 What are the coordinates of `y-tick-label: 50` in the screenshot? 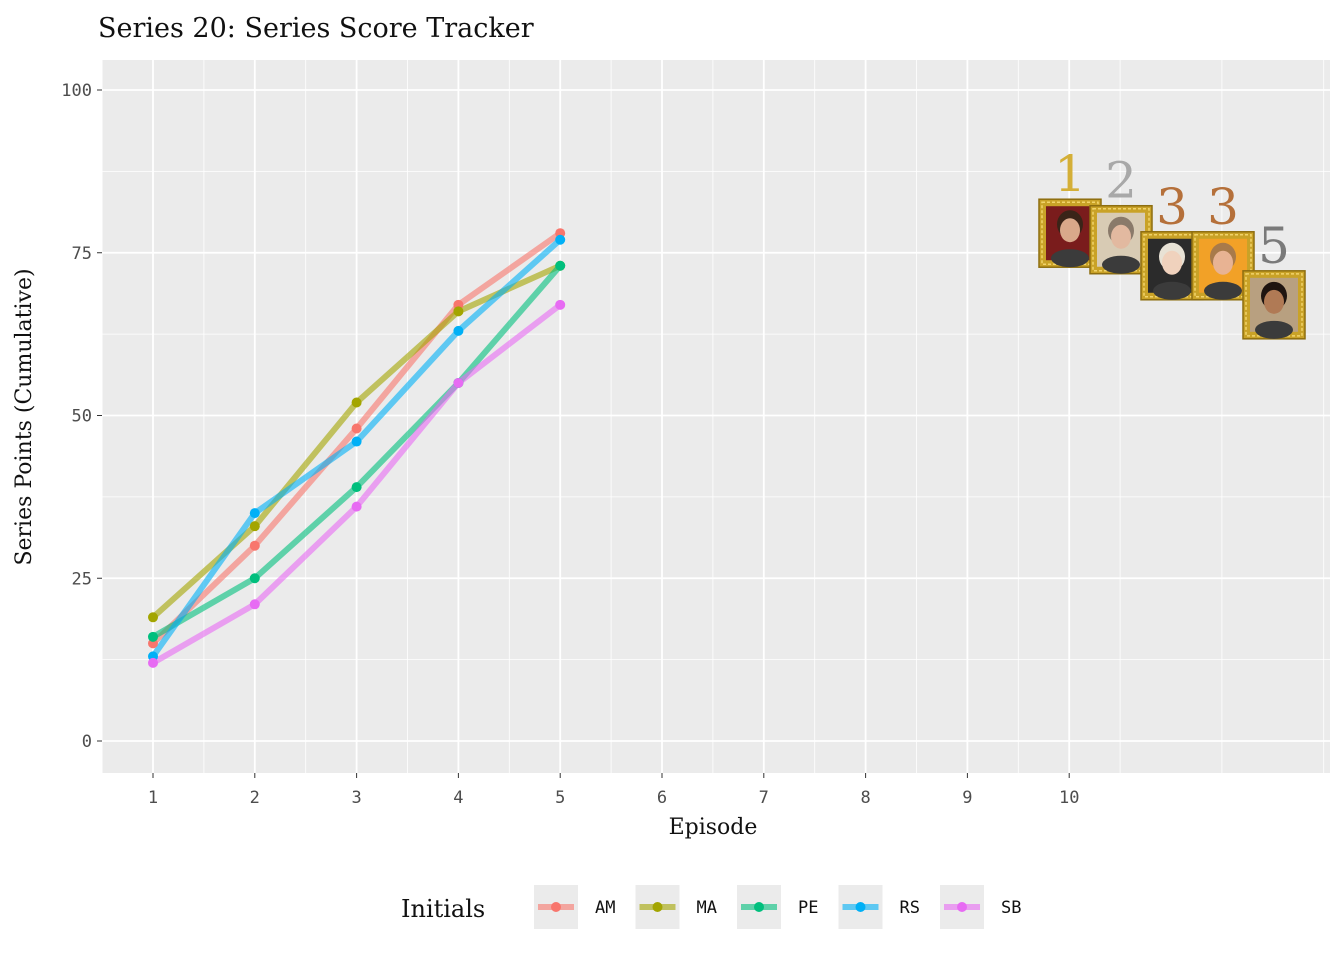 It's located at (82, 417).